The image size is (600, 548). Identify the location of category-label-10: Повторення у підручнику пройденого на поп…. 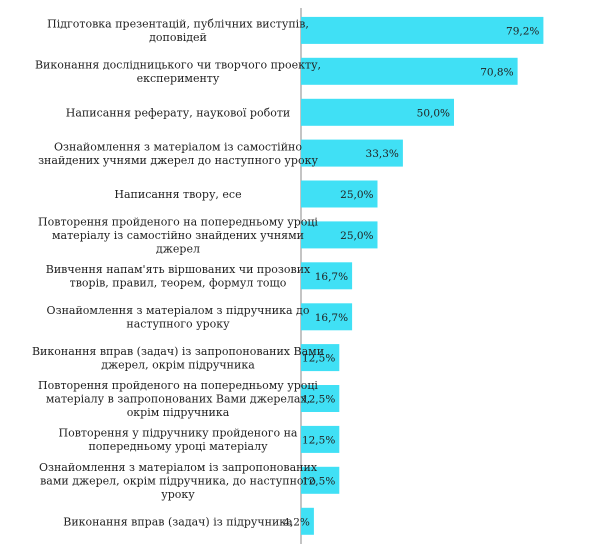
(178, 440).